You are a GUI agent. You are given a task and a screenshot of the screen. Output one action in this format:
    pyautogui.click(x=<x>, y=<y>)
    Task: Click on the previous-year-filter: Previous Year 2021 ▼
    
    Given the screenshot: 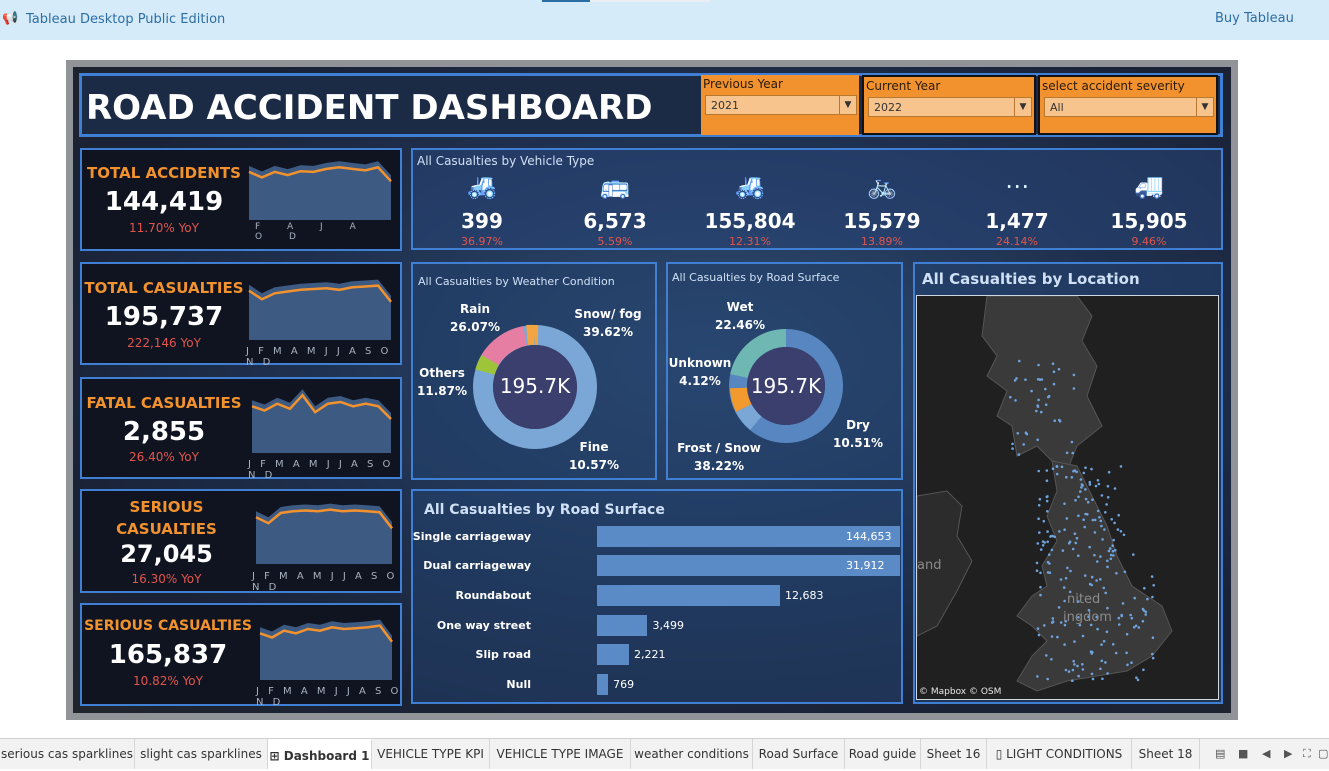 What is the action you would take?
    pyautogui.click(x=780, y=105)
    